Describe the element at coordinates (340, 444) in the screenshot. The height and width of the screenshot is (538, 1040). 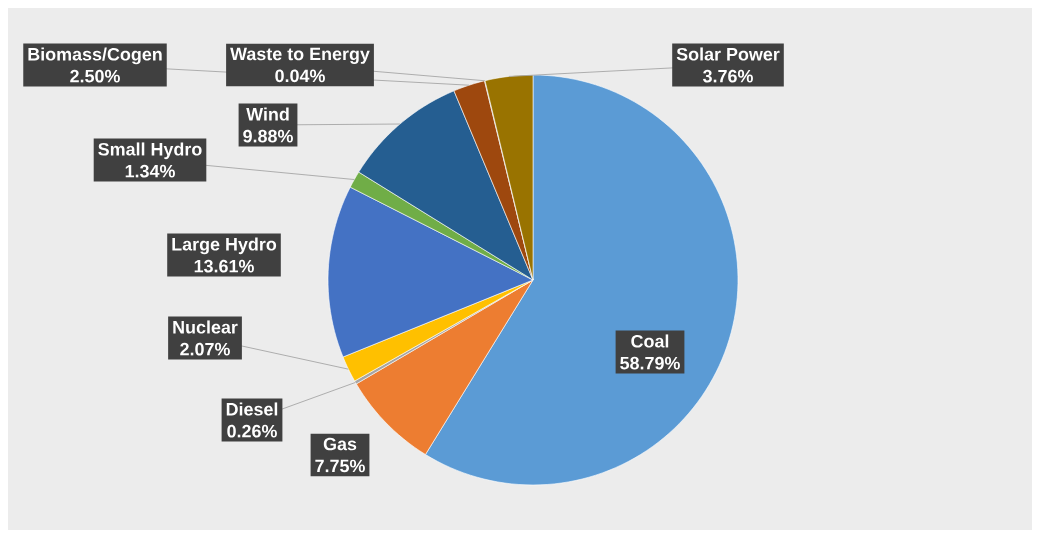
I see `slice-label: Gas` at that location.